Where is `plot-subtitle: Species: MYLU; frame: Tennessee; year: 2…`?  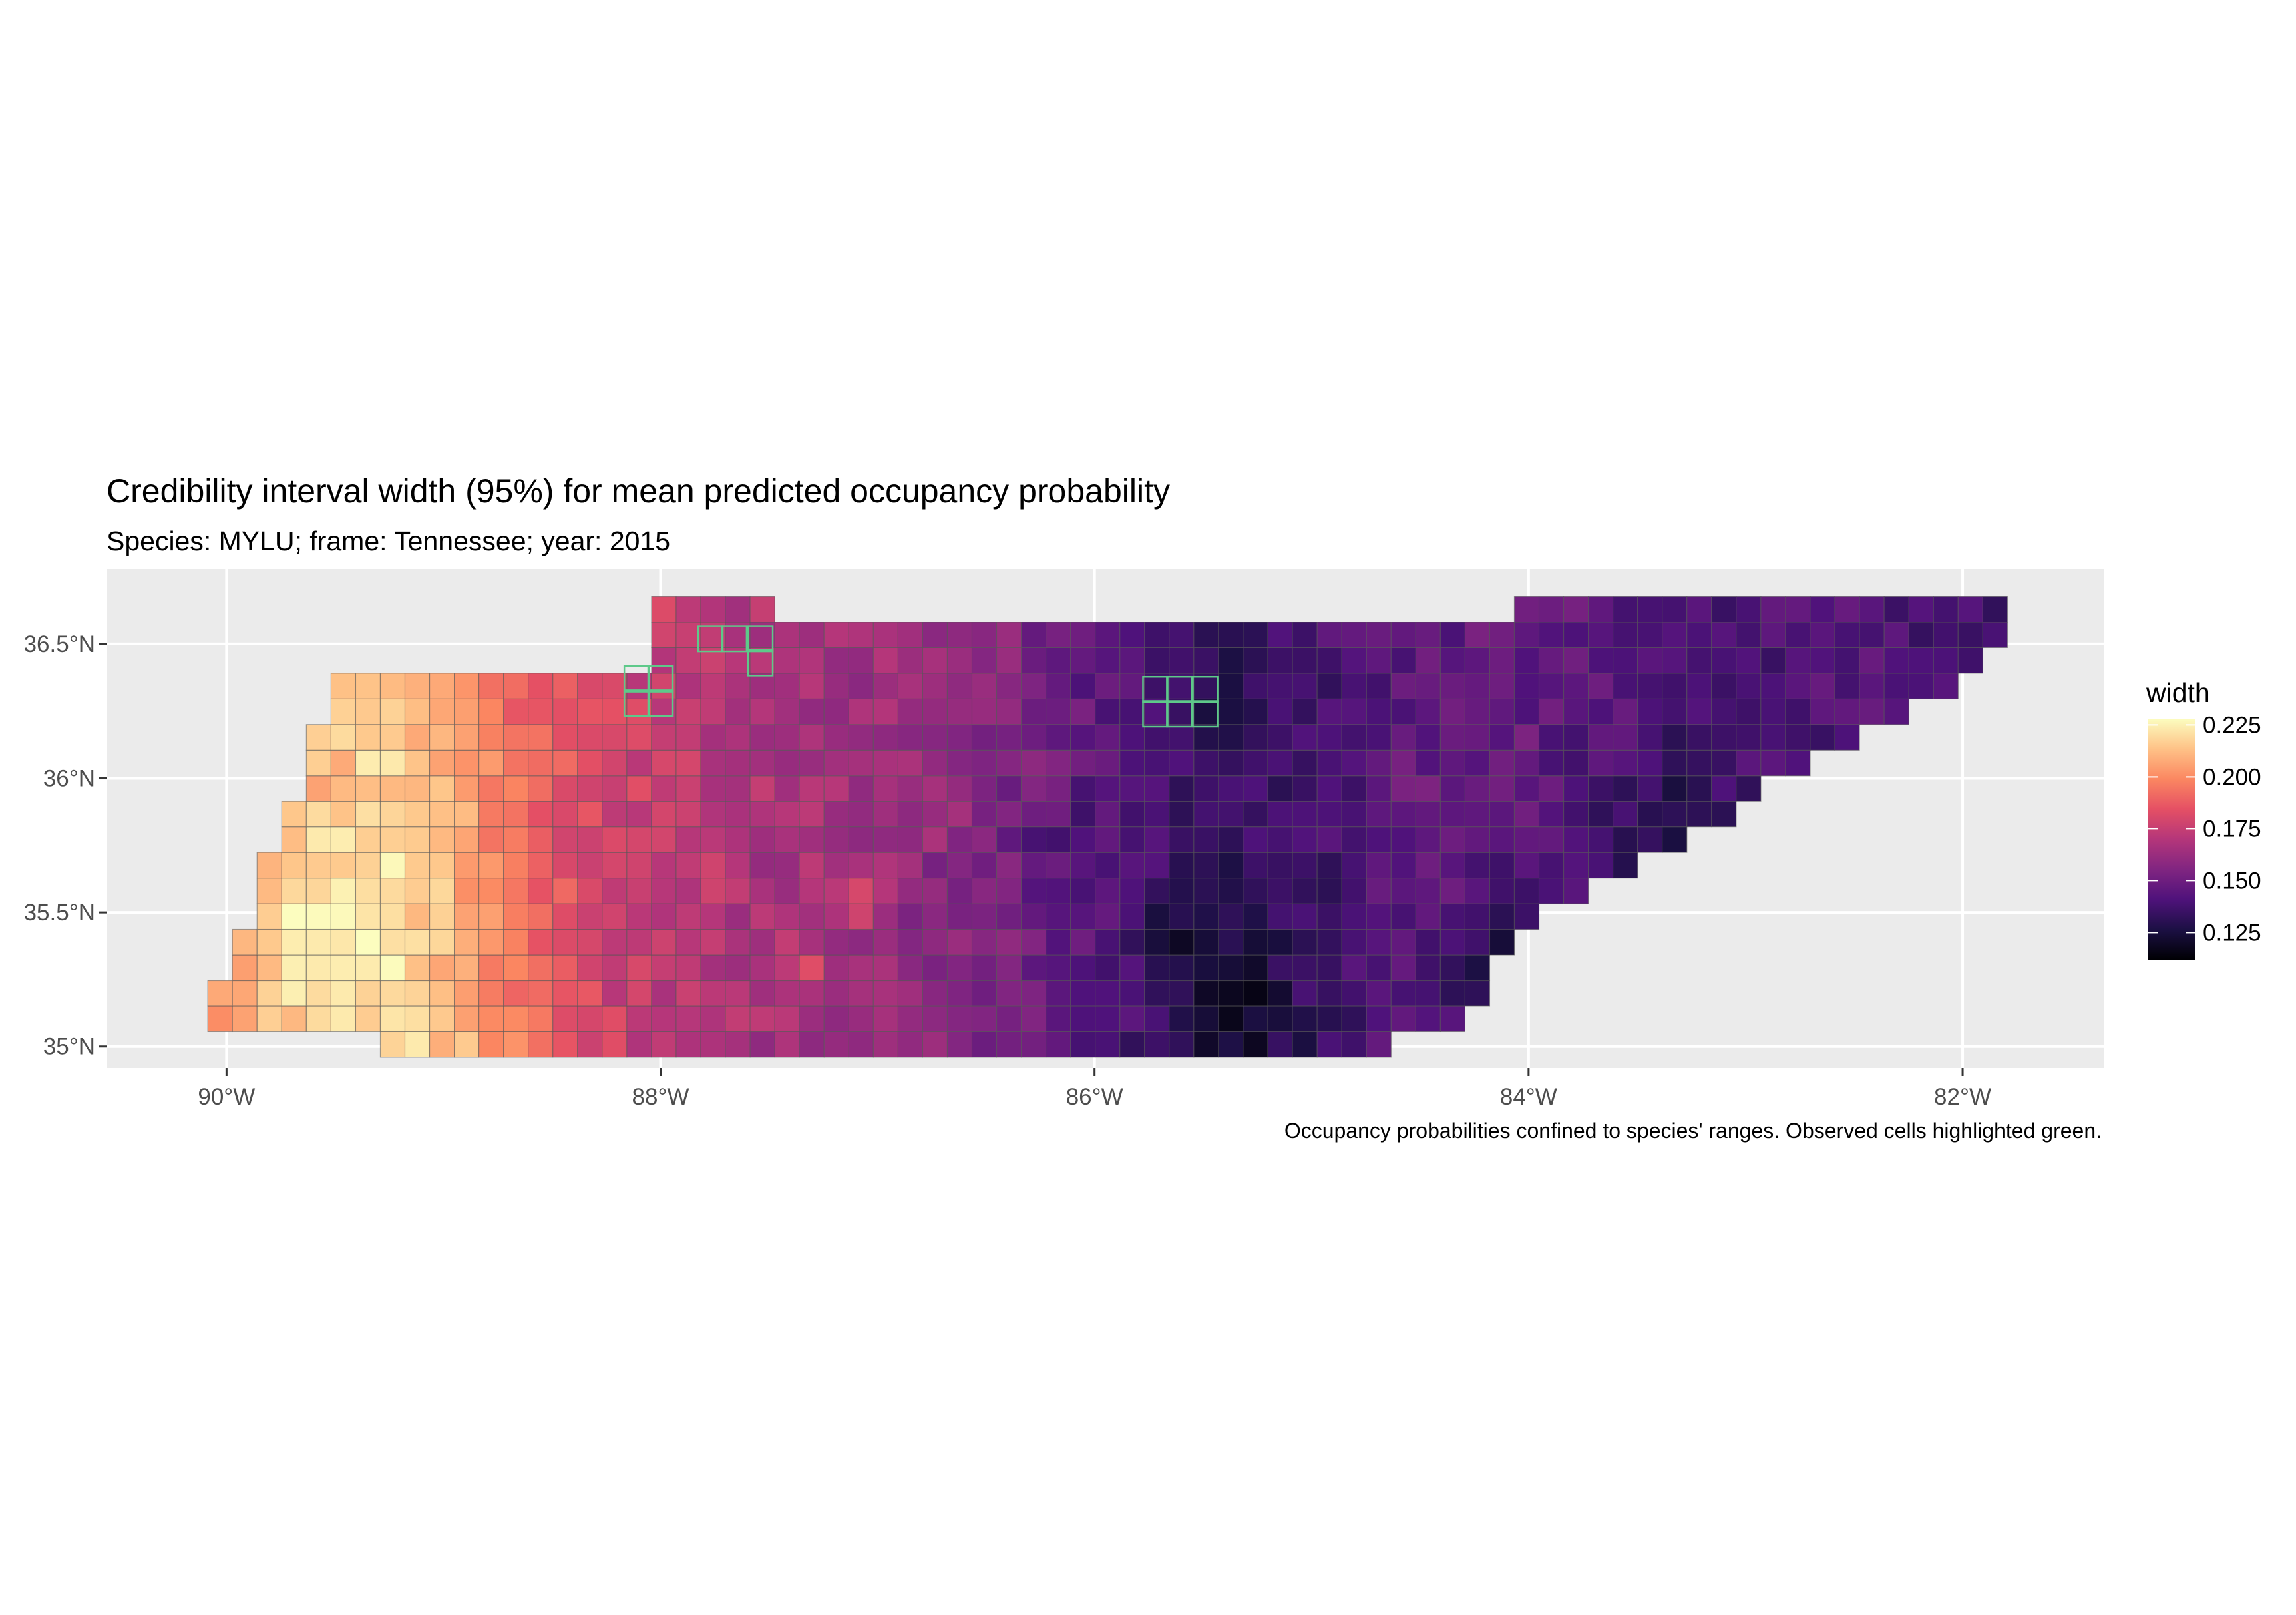
plot-subtitle: Species: MYLU; frame: Tennessee; year: 2… is located at coordinates (388, 541).